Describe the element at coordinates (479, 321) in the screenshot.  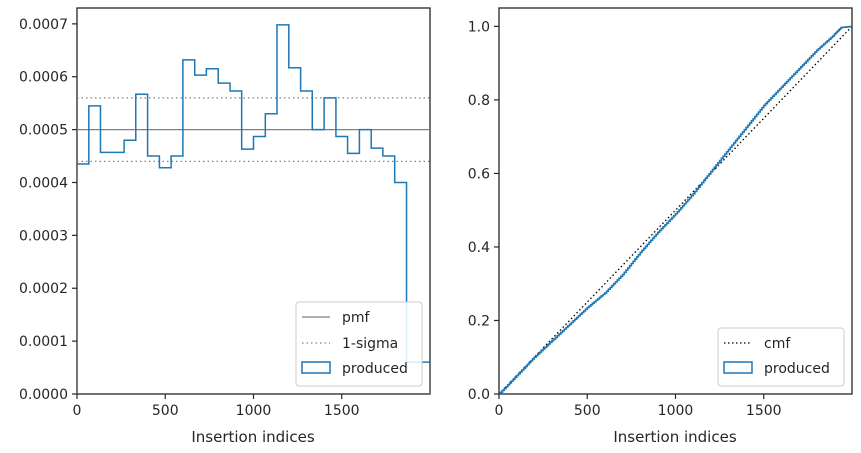
I see `right-y-tick-label: 0.2` at that location.